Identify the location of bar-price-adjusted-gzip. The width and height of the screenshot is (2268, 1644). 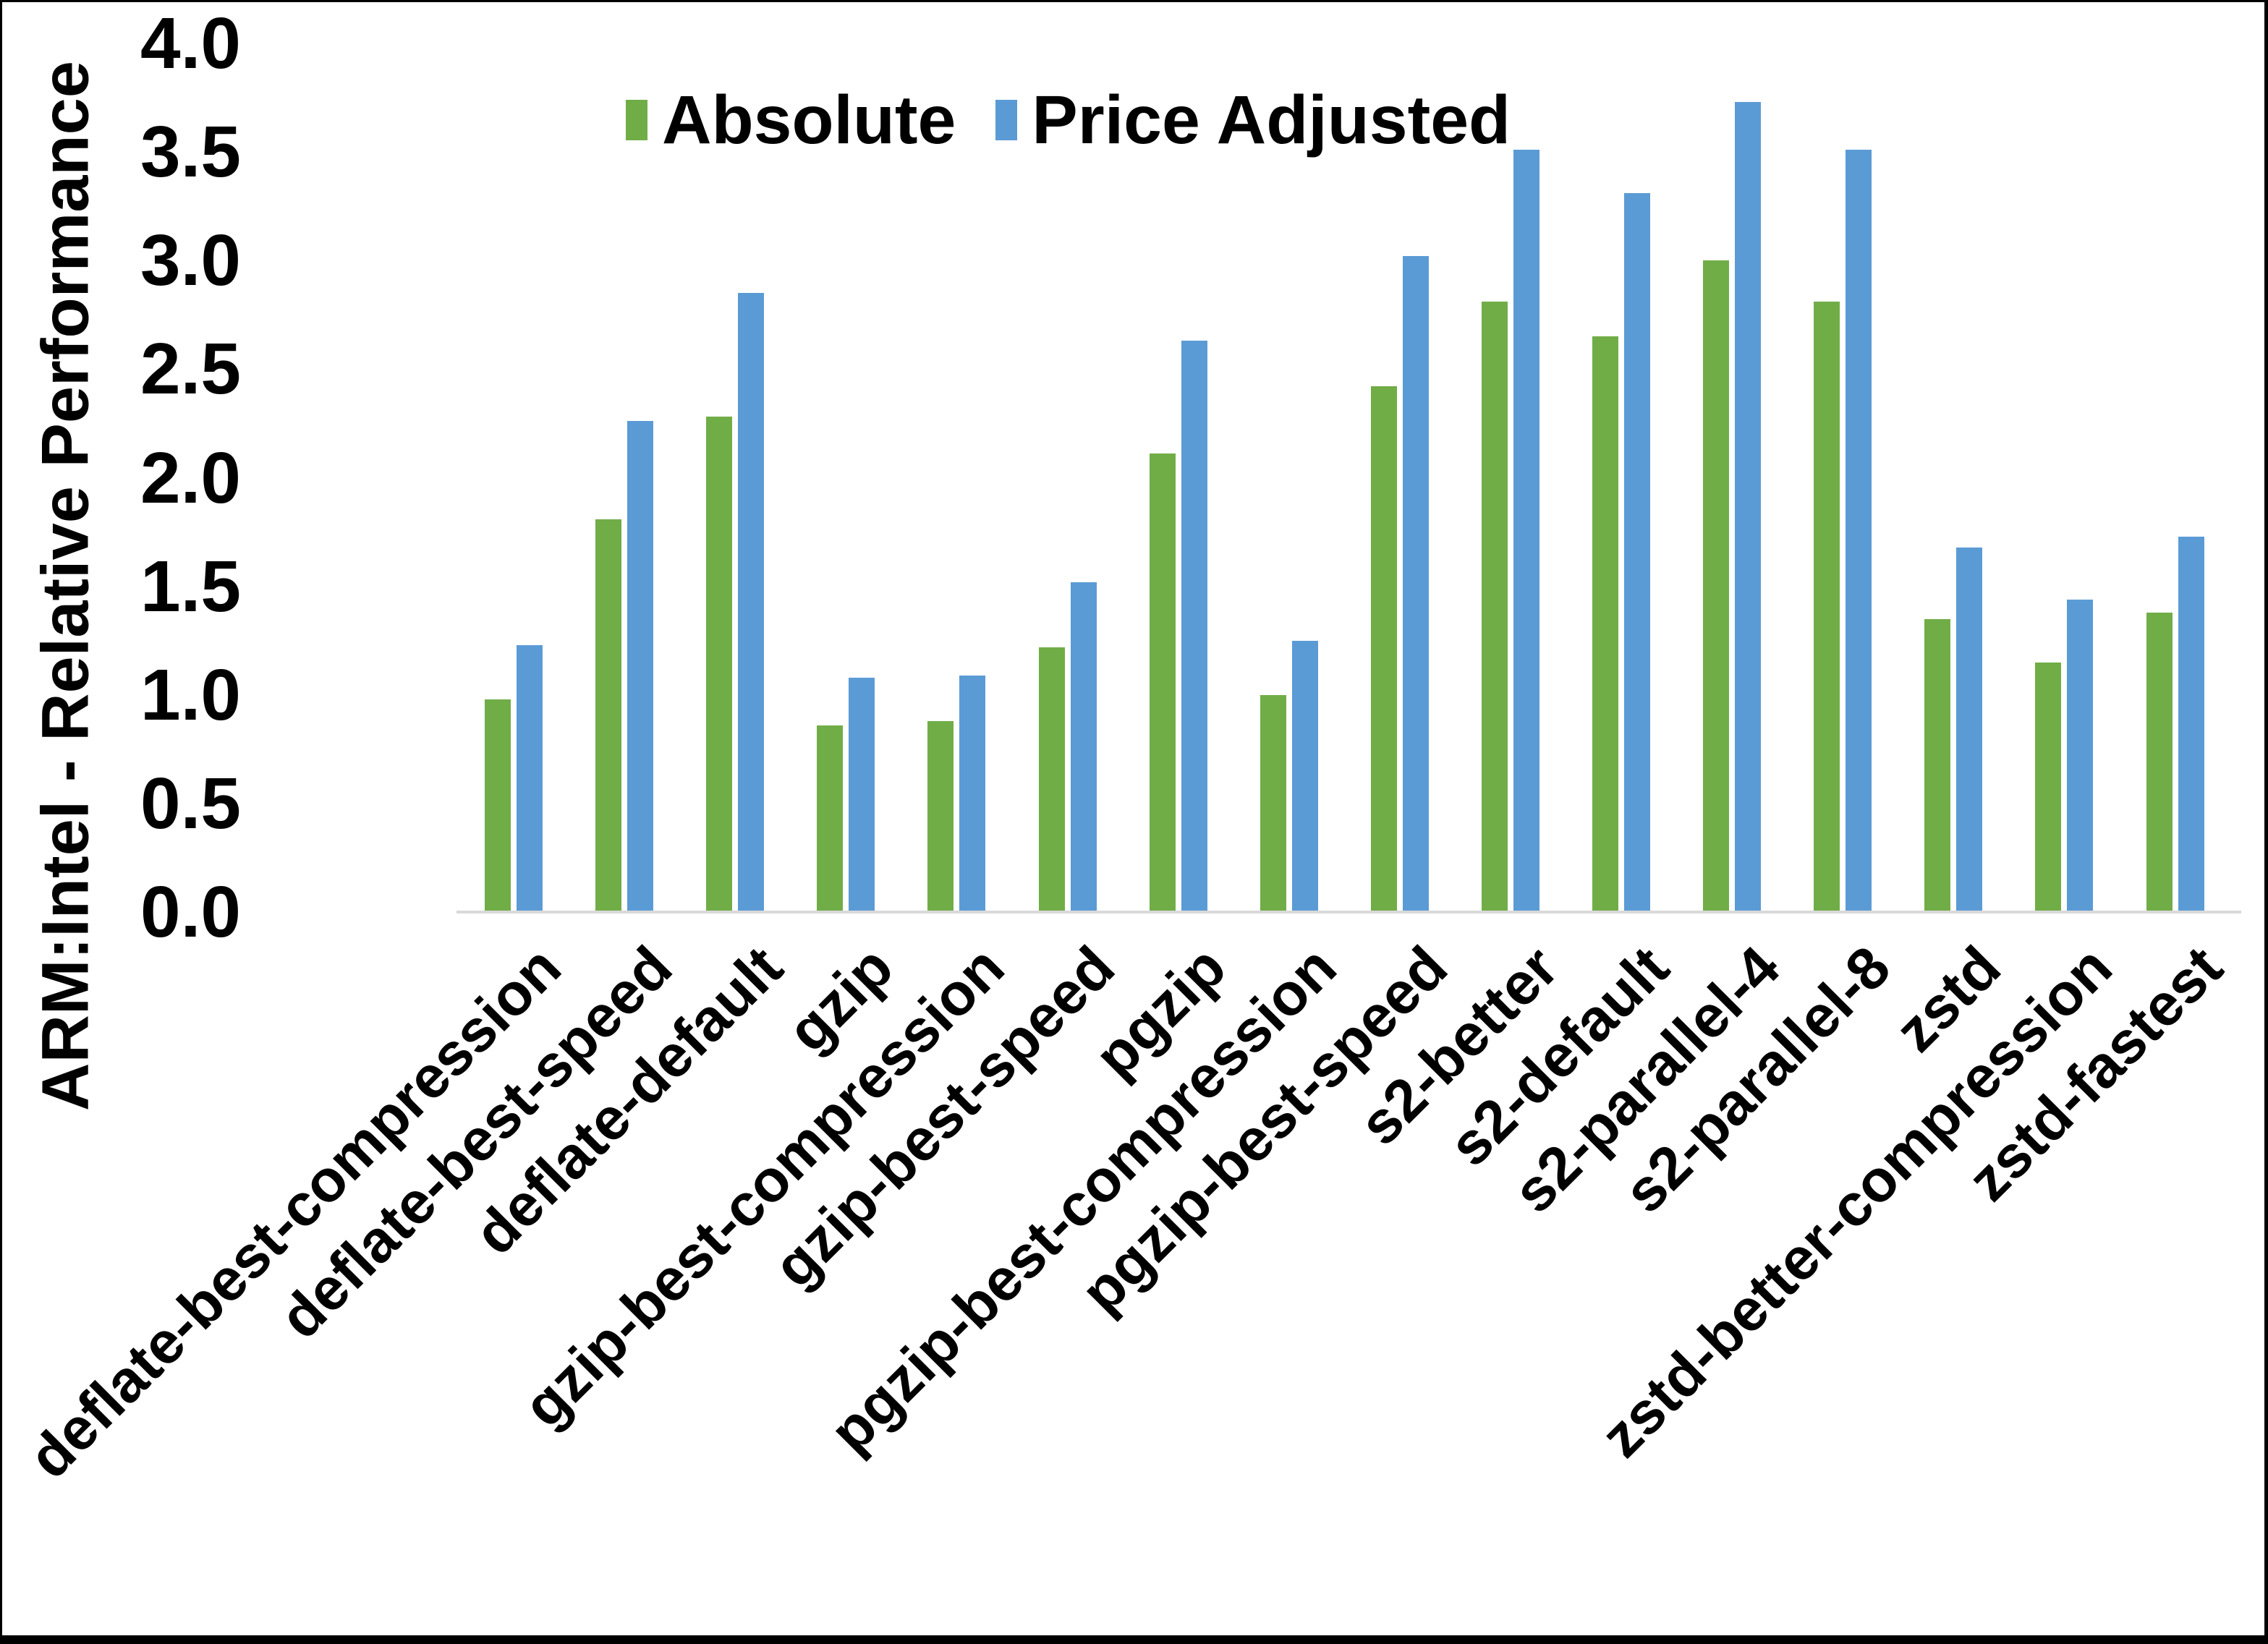
(862, 794).